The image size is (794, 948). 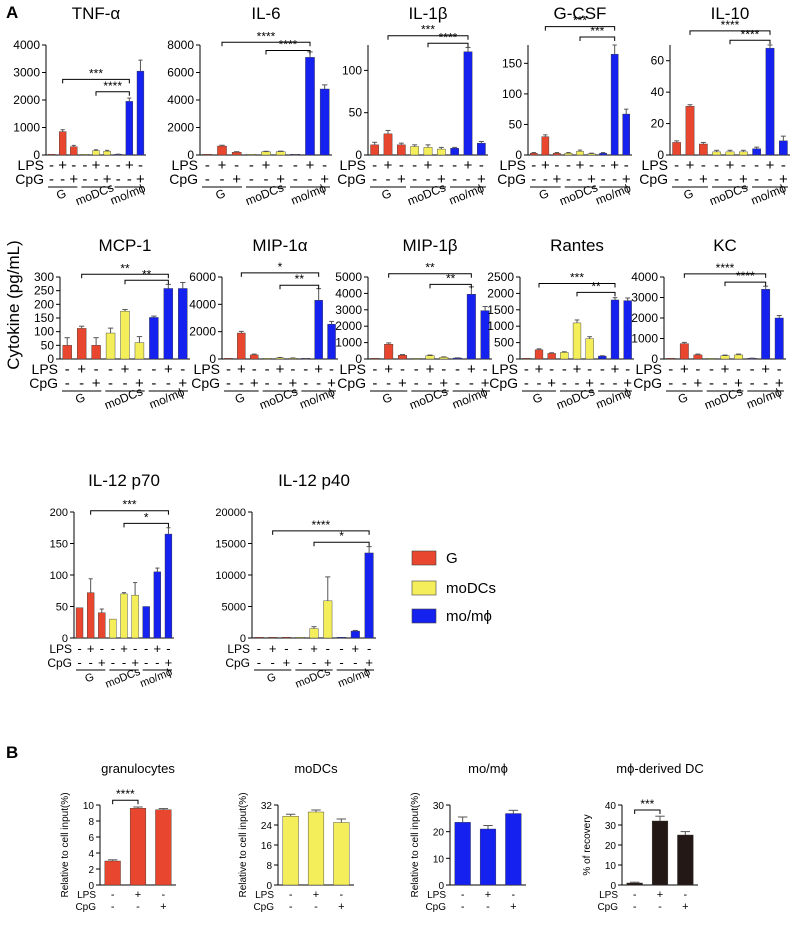 What do you see at coordinates (505, 369) in the screenshot?
I see `row-label-lps: LPS` at bounding box center [505, 369].